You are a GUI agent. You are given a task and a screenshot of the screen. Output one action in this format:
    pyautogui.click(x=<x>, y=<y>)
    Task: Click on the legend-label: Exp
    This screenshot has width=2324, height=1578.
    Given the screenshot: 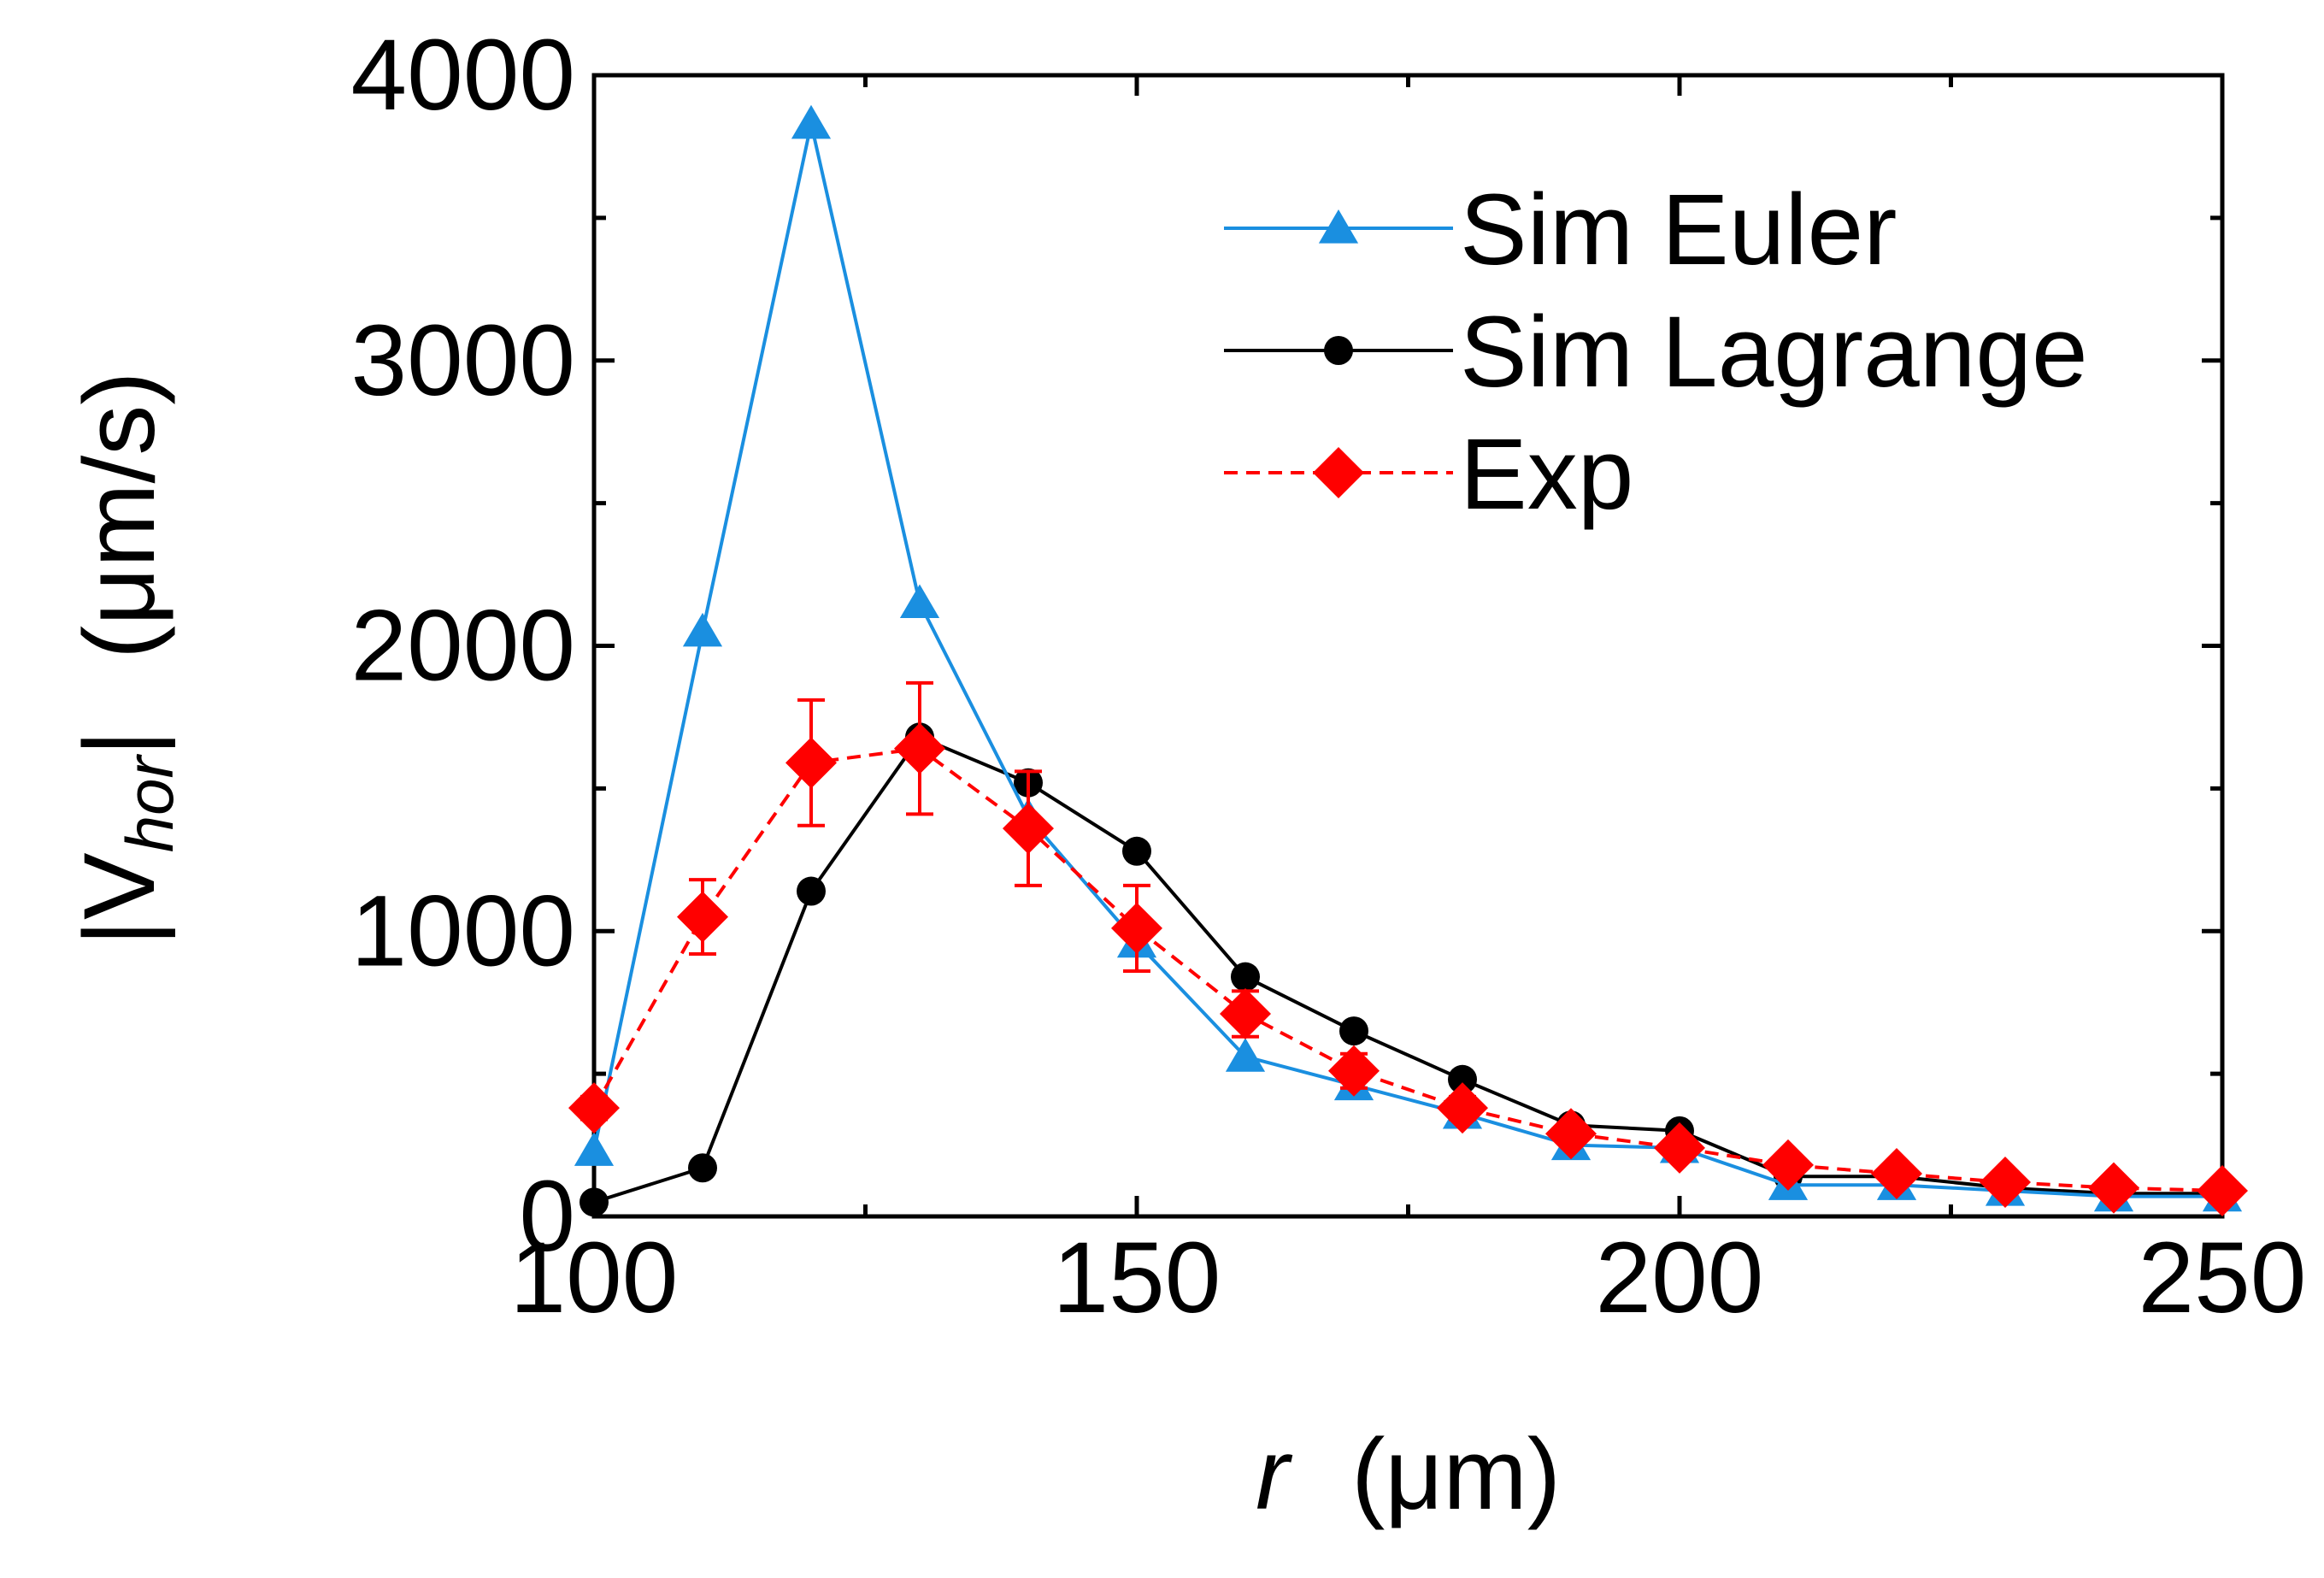 What is the action you would take?
    pyautogui.click(x=1546, y=474)
    